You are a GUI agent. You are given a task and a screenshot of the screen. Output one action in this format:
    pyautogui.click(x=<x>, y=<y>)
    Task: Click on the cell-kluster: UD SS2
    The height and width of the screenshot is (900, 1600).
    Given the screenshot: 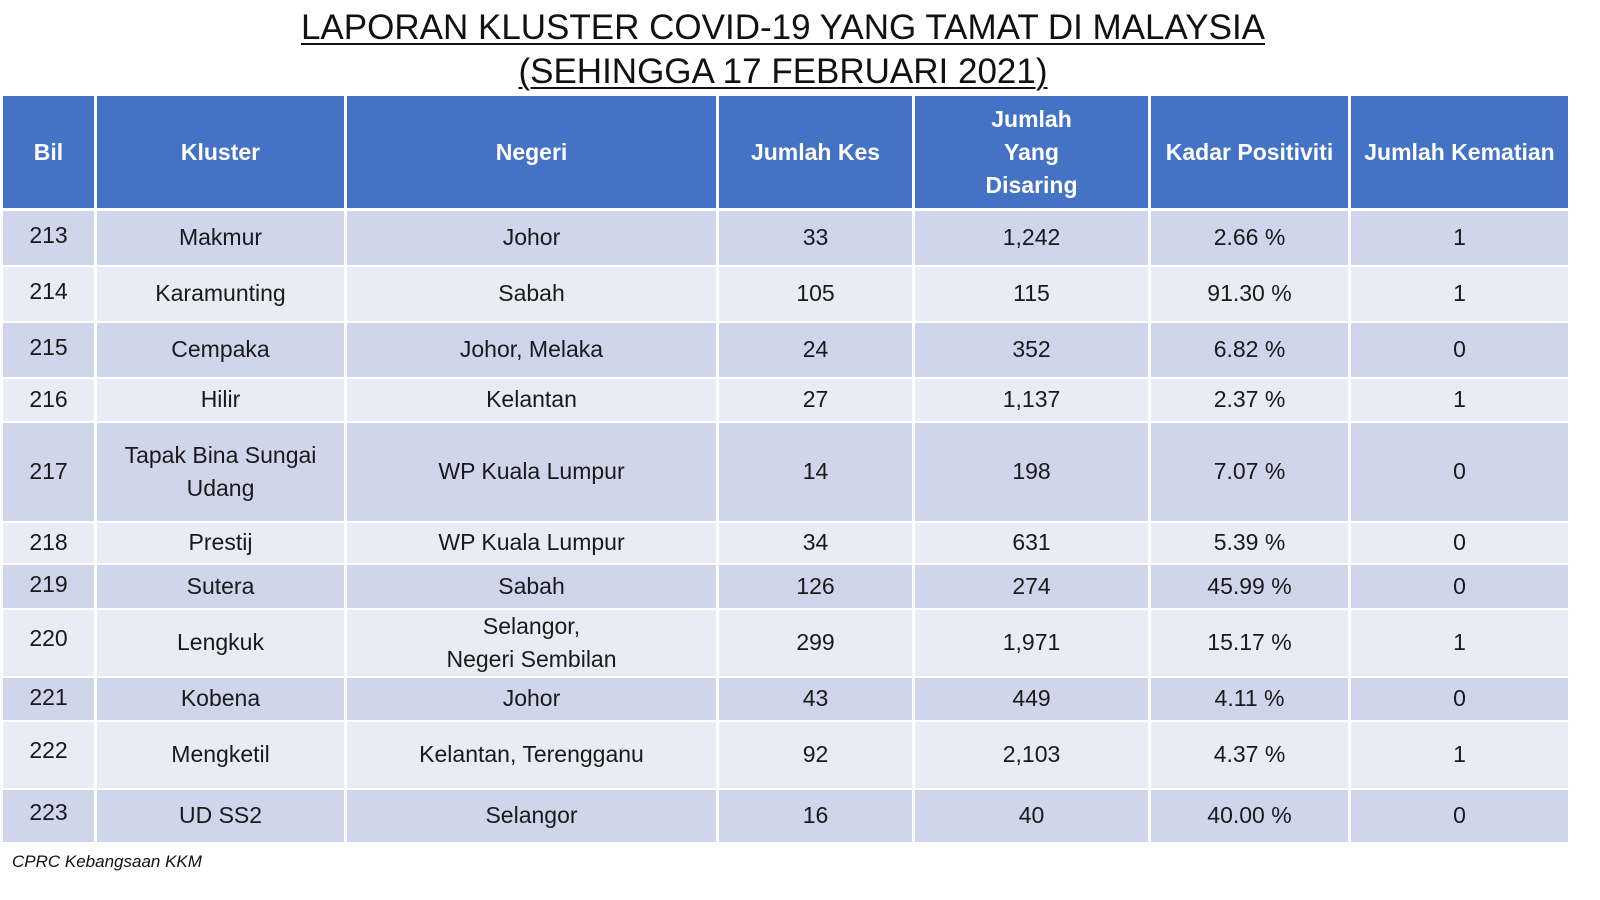 What is the action you would take?
    pyautogui.click(x=220, y=815)
    